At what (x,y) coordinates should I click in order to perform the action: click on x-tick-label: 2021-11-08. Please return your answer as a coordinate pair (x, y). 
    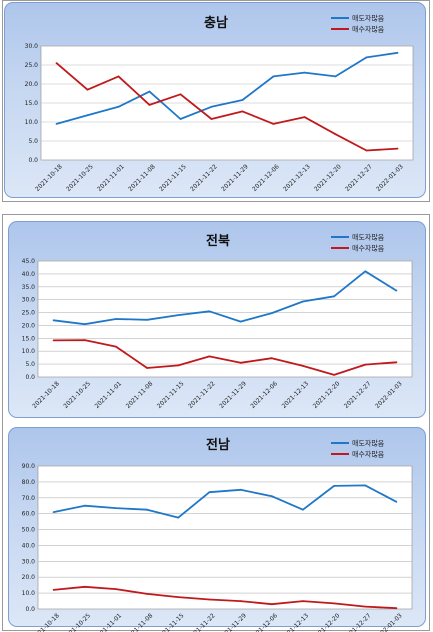
    Looking at the image, I should click on (140, 395).